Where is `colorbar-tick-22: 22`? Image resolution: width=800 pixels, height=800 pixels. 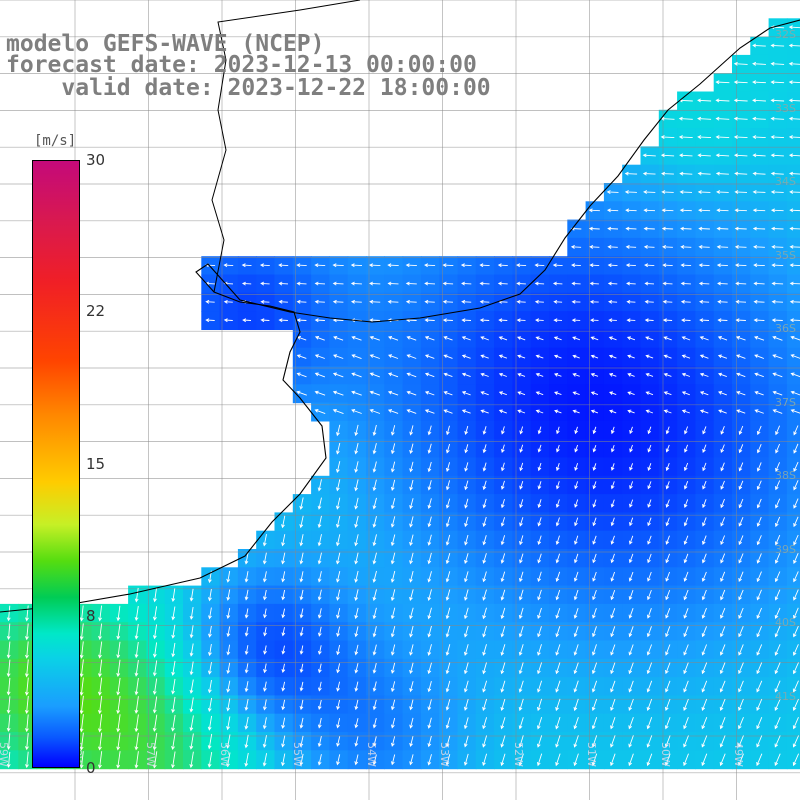 colorbar-tick-22: 22 is located at coordinates (96, 311).